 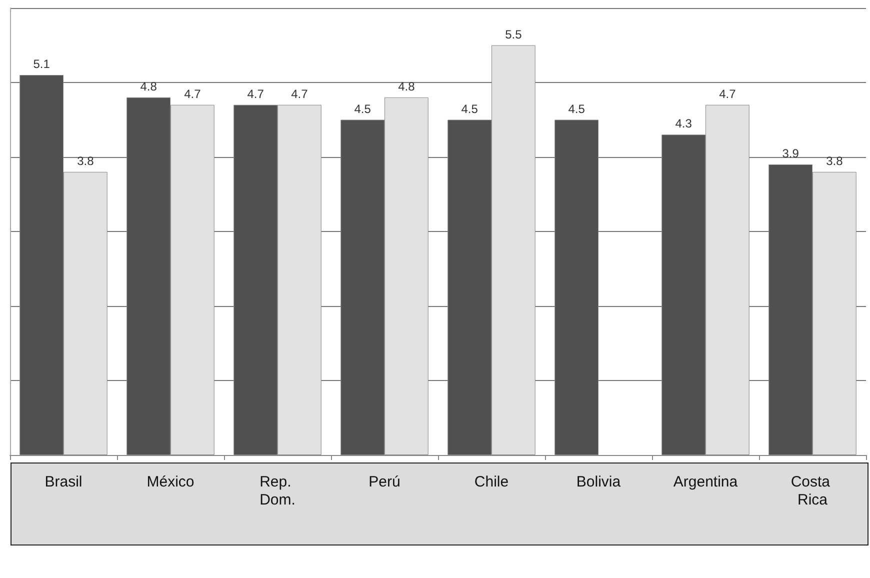 I want to click on x-tick-label: Chile, so click(x=491, y=482).